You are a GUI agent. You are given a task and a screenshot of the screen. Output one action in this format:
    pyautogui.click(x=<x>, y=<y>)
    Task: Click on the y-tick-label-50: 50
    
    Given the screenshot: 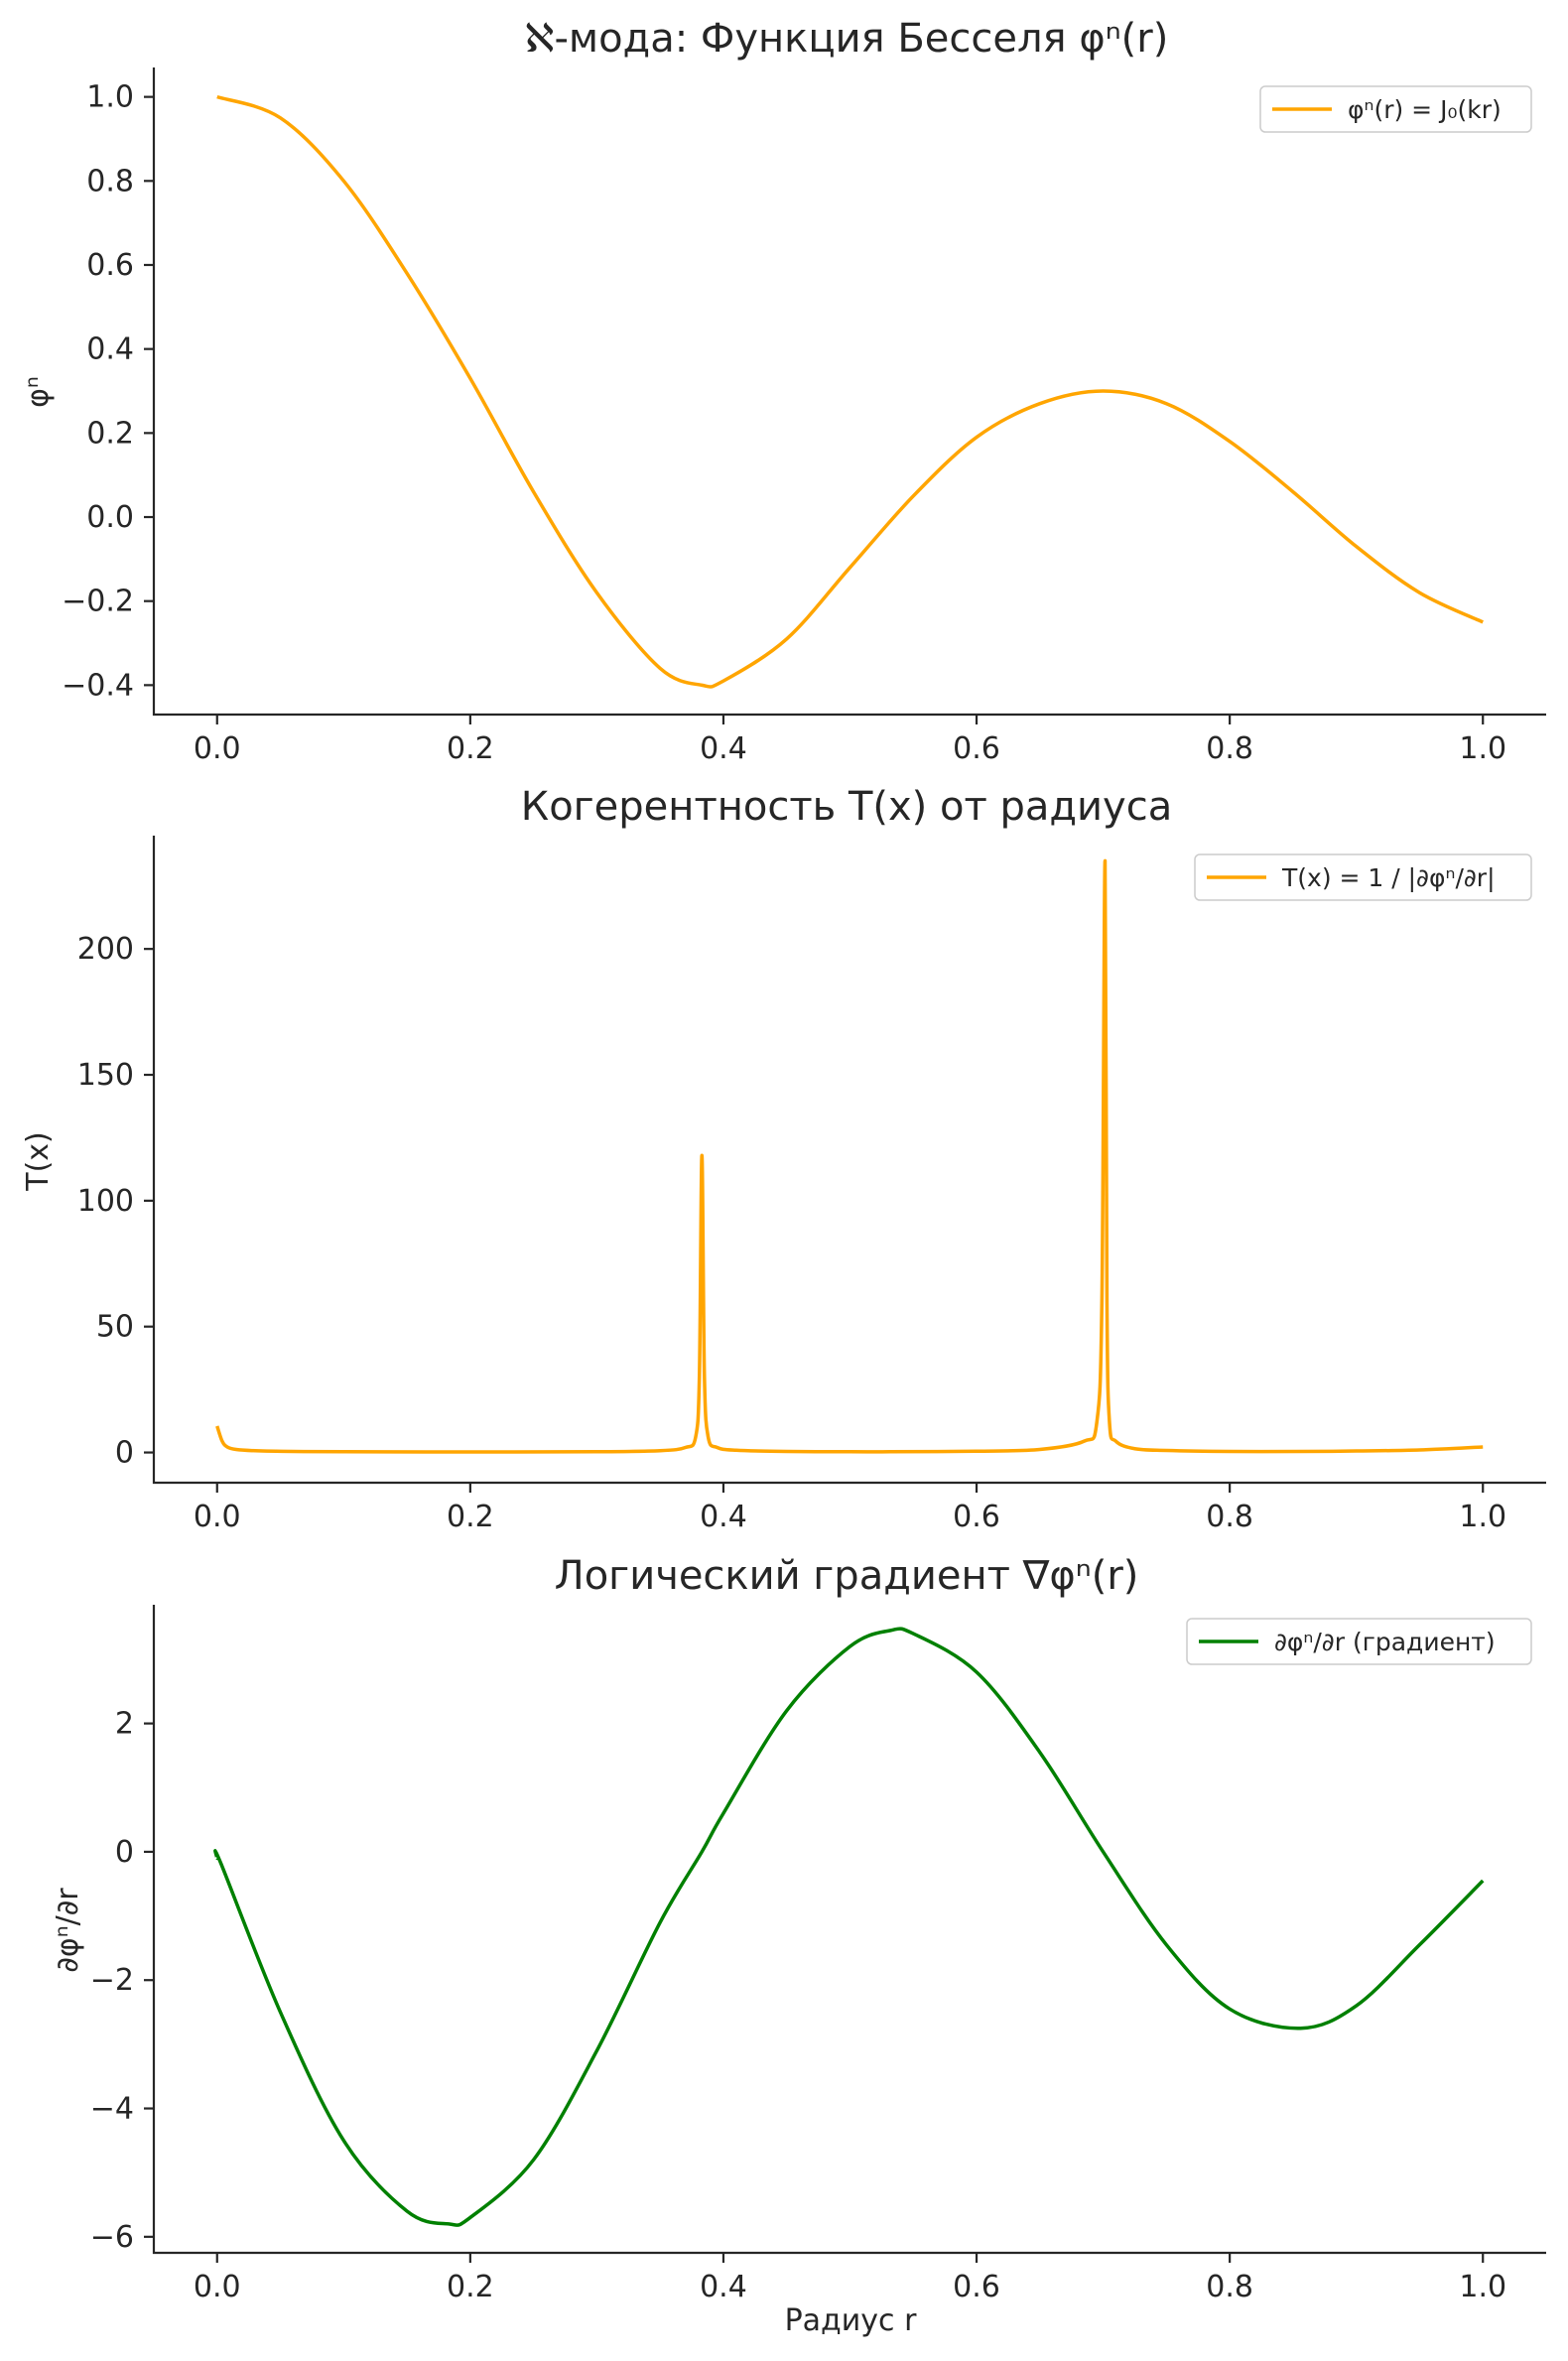 What is the action you would take?
    pyautogui.click(x=115, y=1327)
    